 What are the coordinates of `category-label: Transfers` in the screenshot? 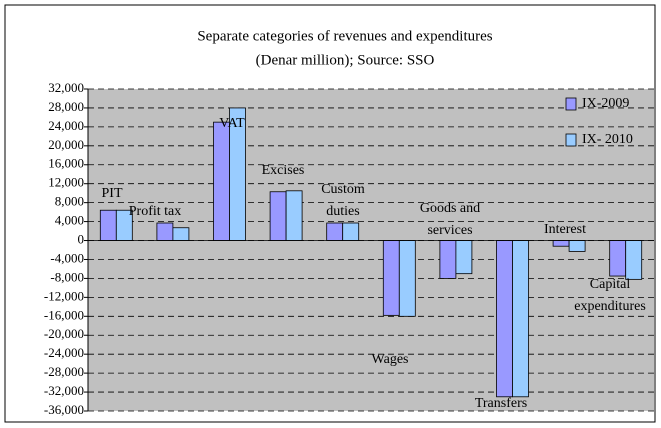 It's located at (501, 403).